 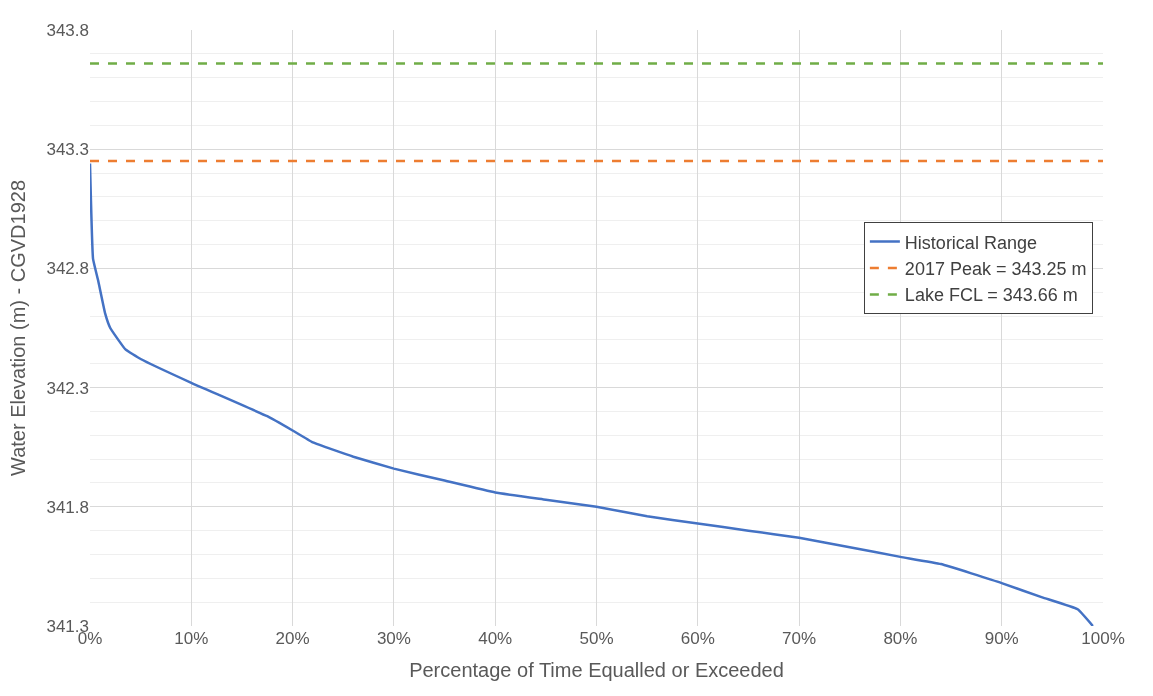 I want to click on legend-label: Historical Range, so click(x=970, y=242).